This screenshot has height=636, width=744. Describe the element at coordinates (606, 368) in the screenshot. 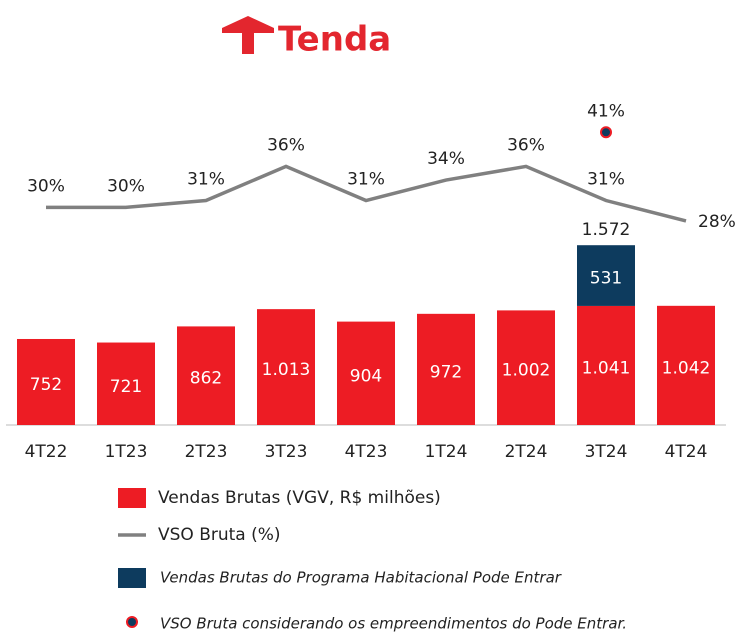

I see `bar-value-label: 1.041` at that location.